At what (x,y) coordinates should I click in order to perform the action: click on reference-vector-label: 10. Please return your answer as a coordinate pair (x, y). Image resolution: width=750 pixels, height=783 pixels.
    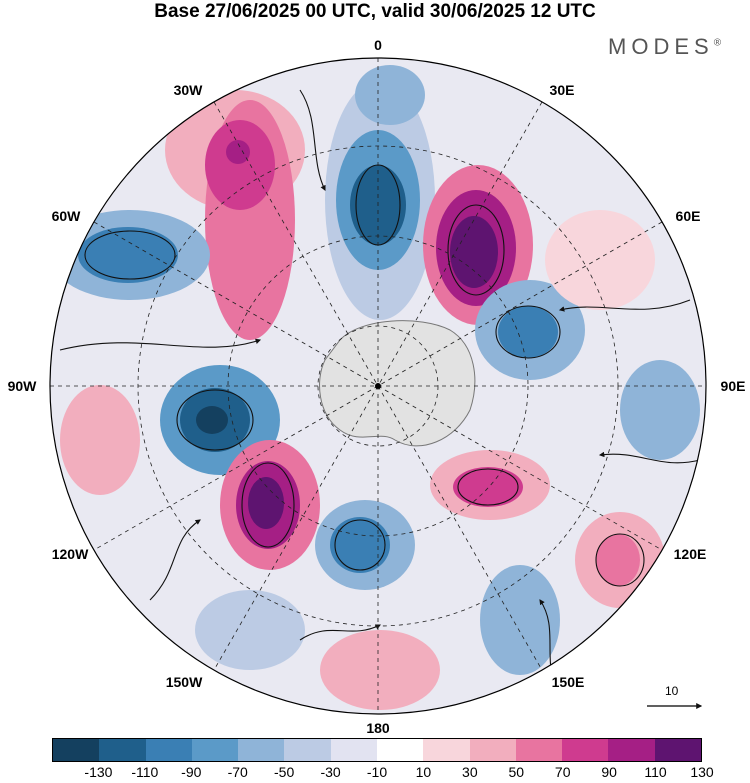
    Looking at the image, I should click on (672, 691).